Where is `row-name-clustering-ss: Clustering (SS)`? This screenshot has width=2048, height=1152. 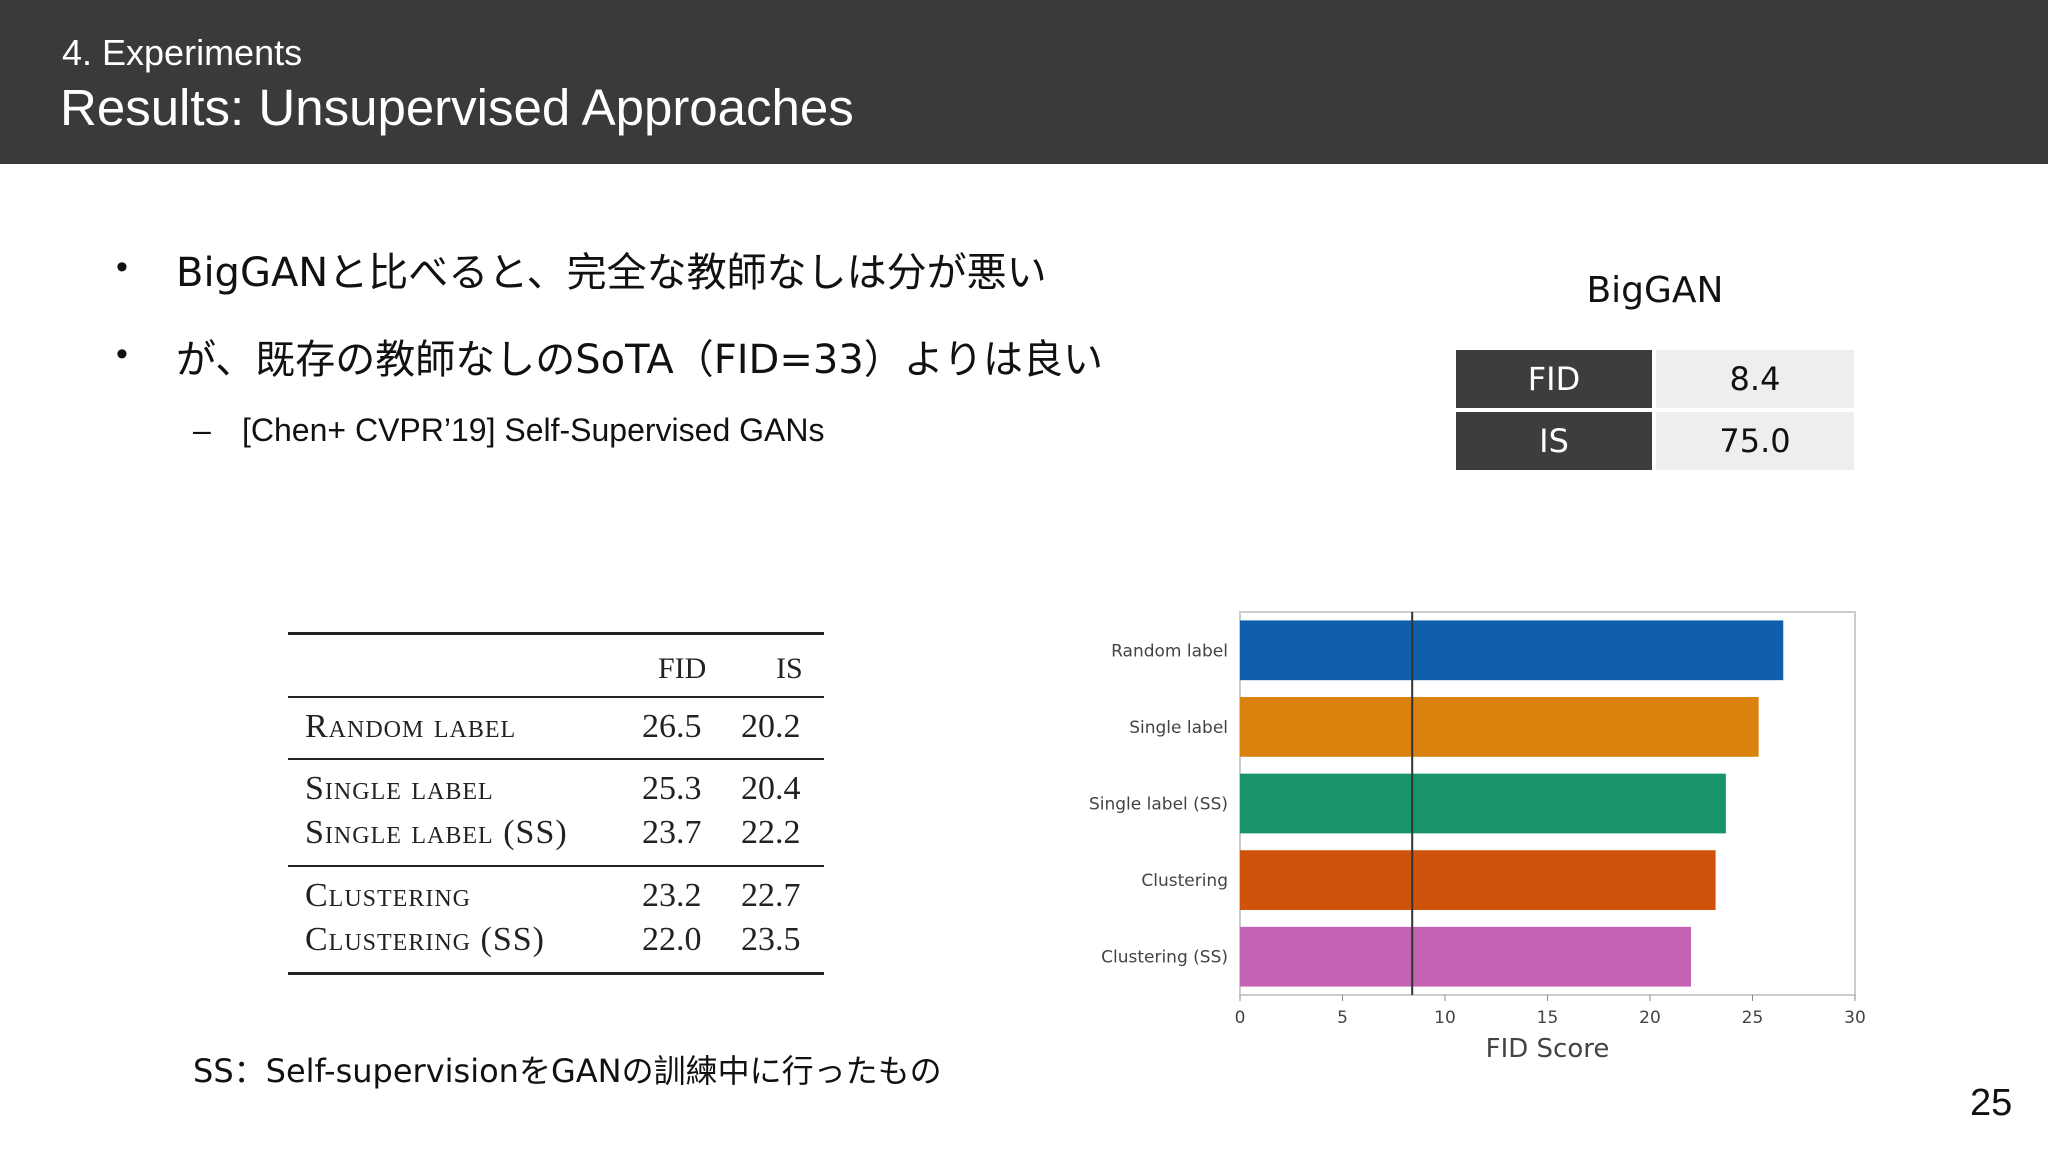 row-name-clustering-ss: Clustering (SS) is located at coordinates (425, 939).